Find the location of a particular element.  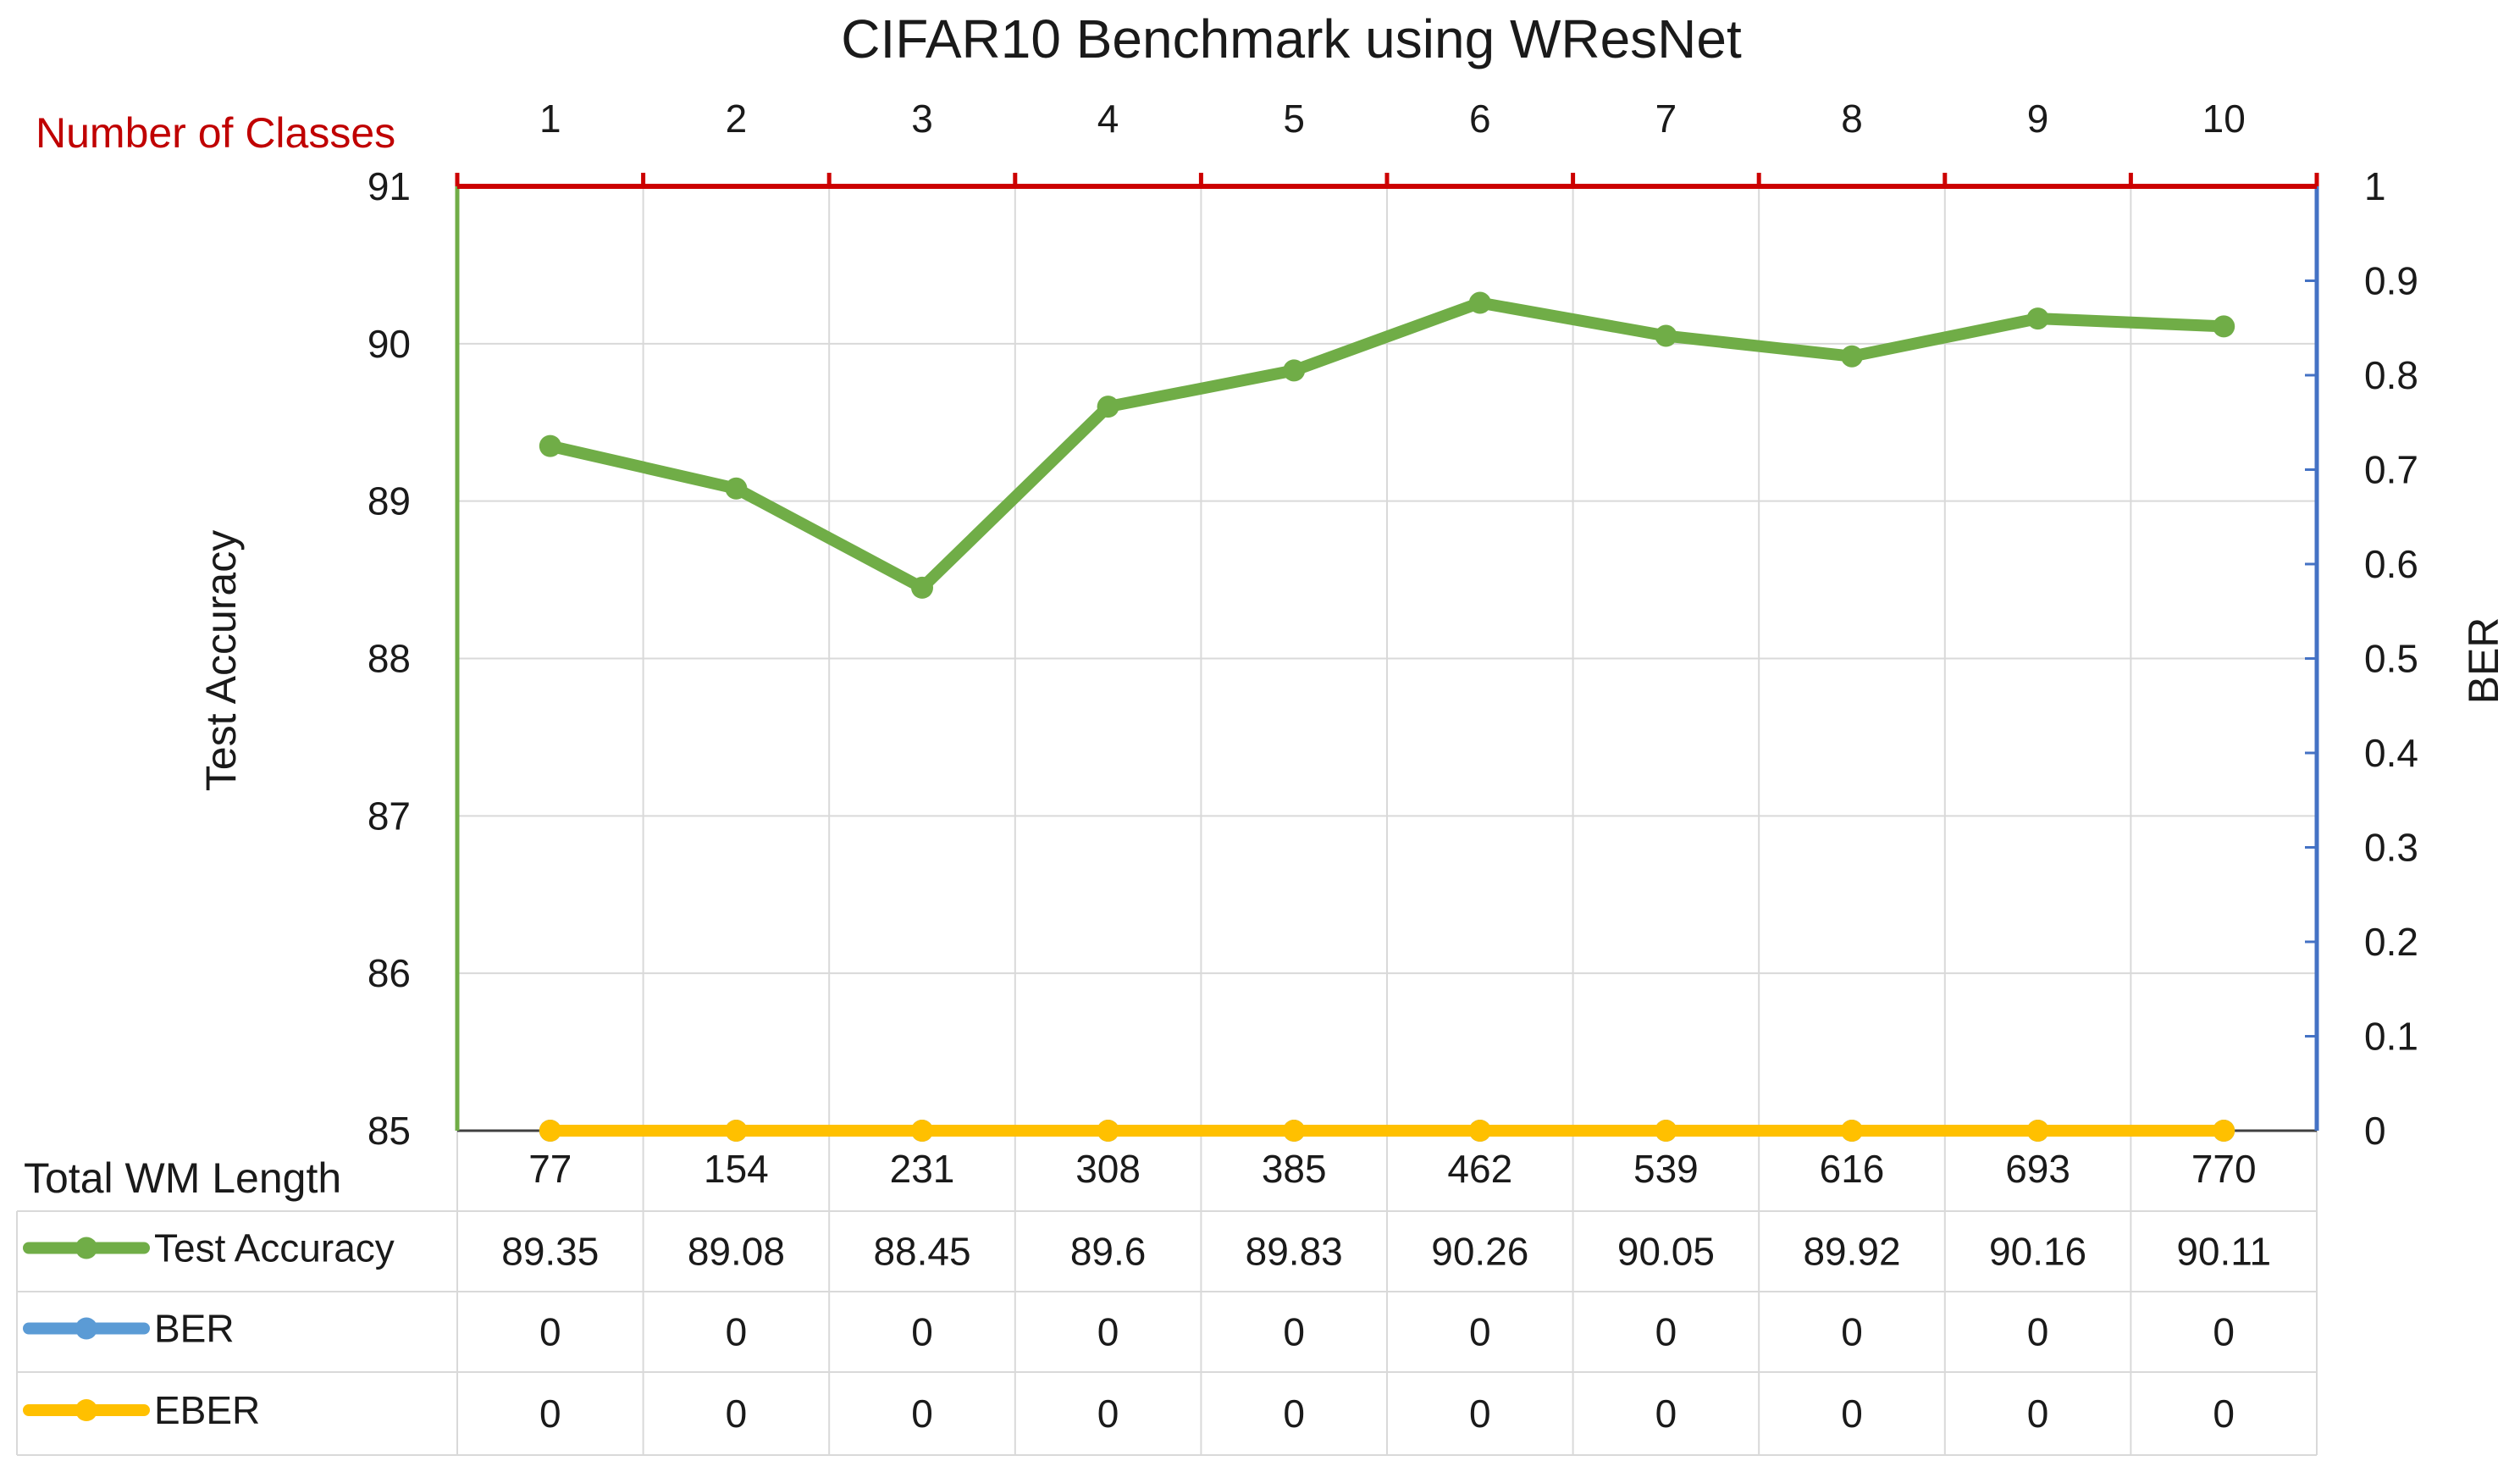

y-tick-label: 87 is located at coordinates (389, 816).